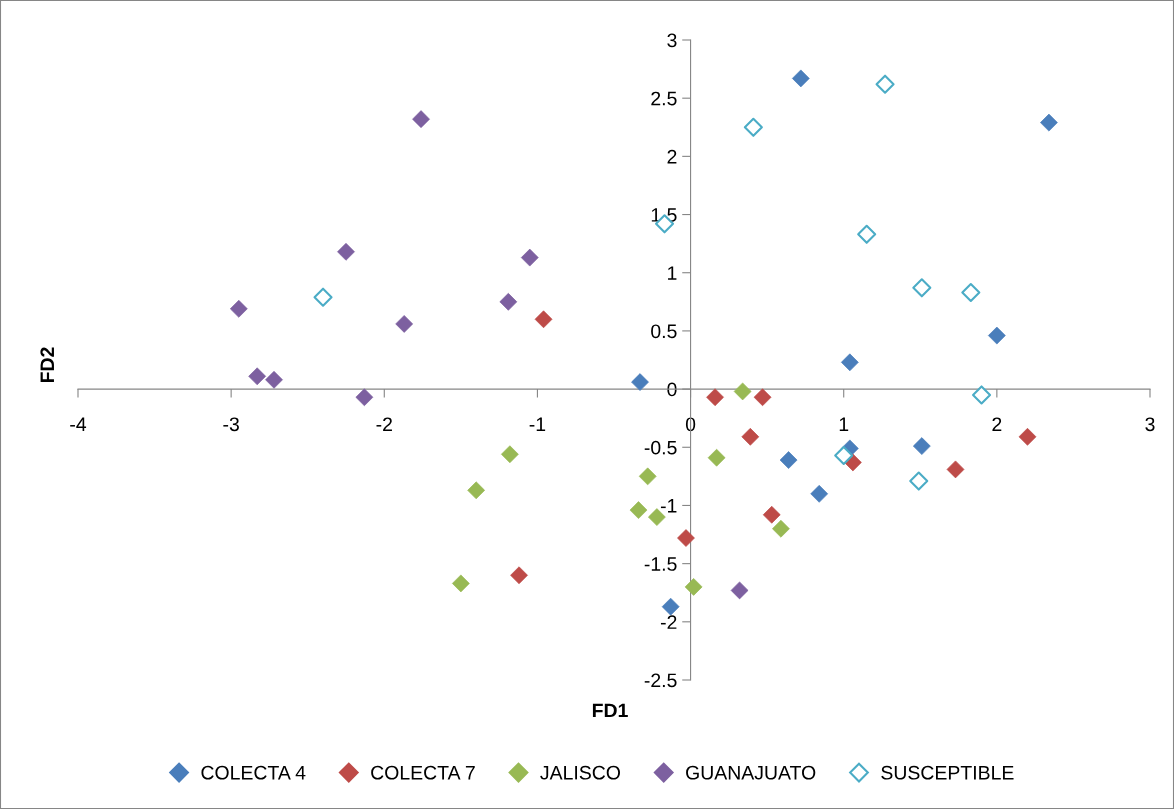 This screenshot has height=809, width=1174. What do you see at coordinates (231, 424) in the screenshot?
I see `x-tick-label: -3` at bounding box center [231, 424].